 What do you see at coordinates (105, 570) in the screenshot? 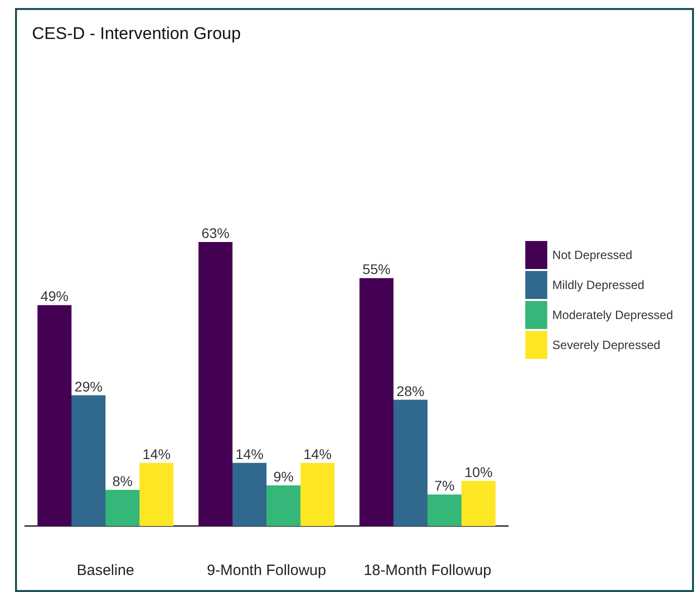
I see `x-tick-label: Baseline` at bounding box center [105, 570].